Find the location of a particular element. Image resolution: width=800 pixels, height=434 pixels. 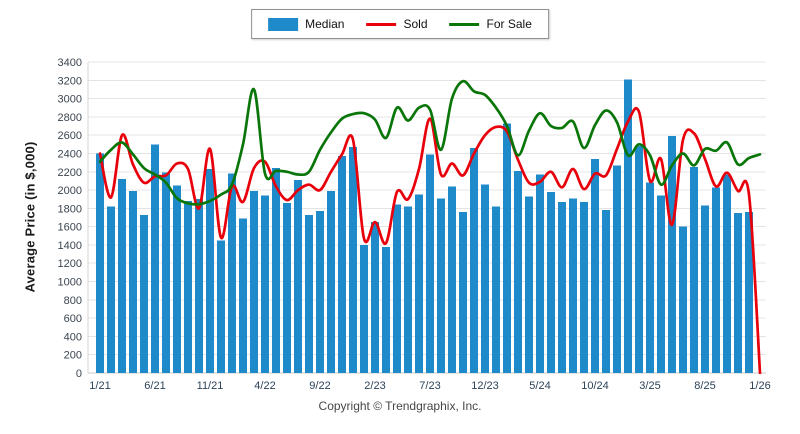

y-tick-label: 2800 is located at coordinates (70, 118).